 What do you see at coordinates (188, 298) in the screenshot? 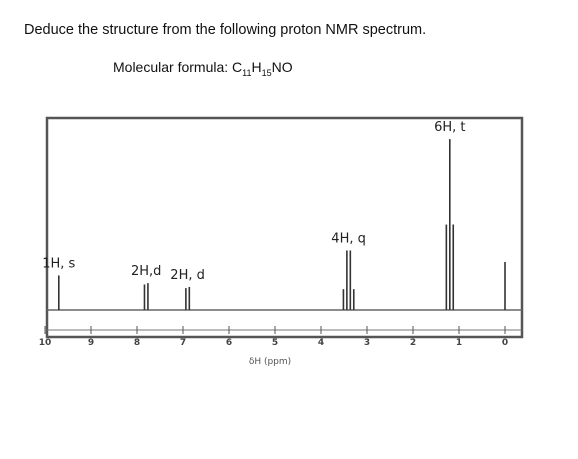
I see `peak-2h-d-b` at bounding box center [188, 298].